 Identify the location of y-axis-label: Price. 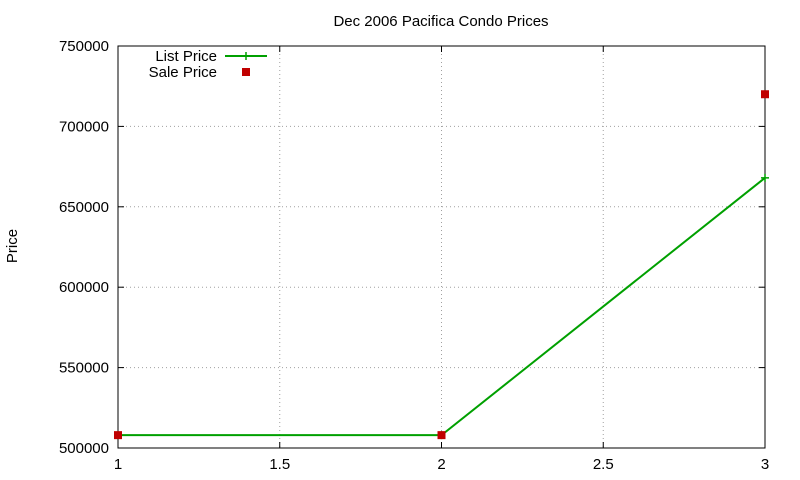
(12, 246).